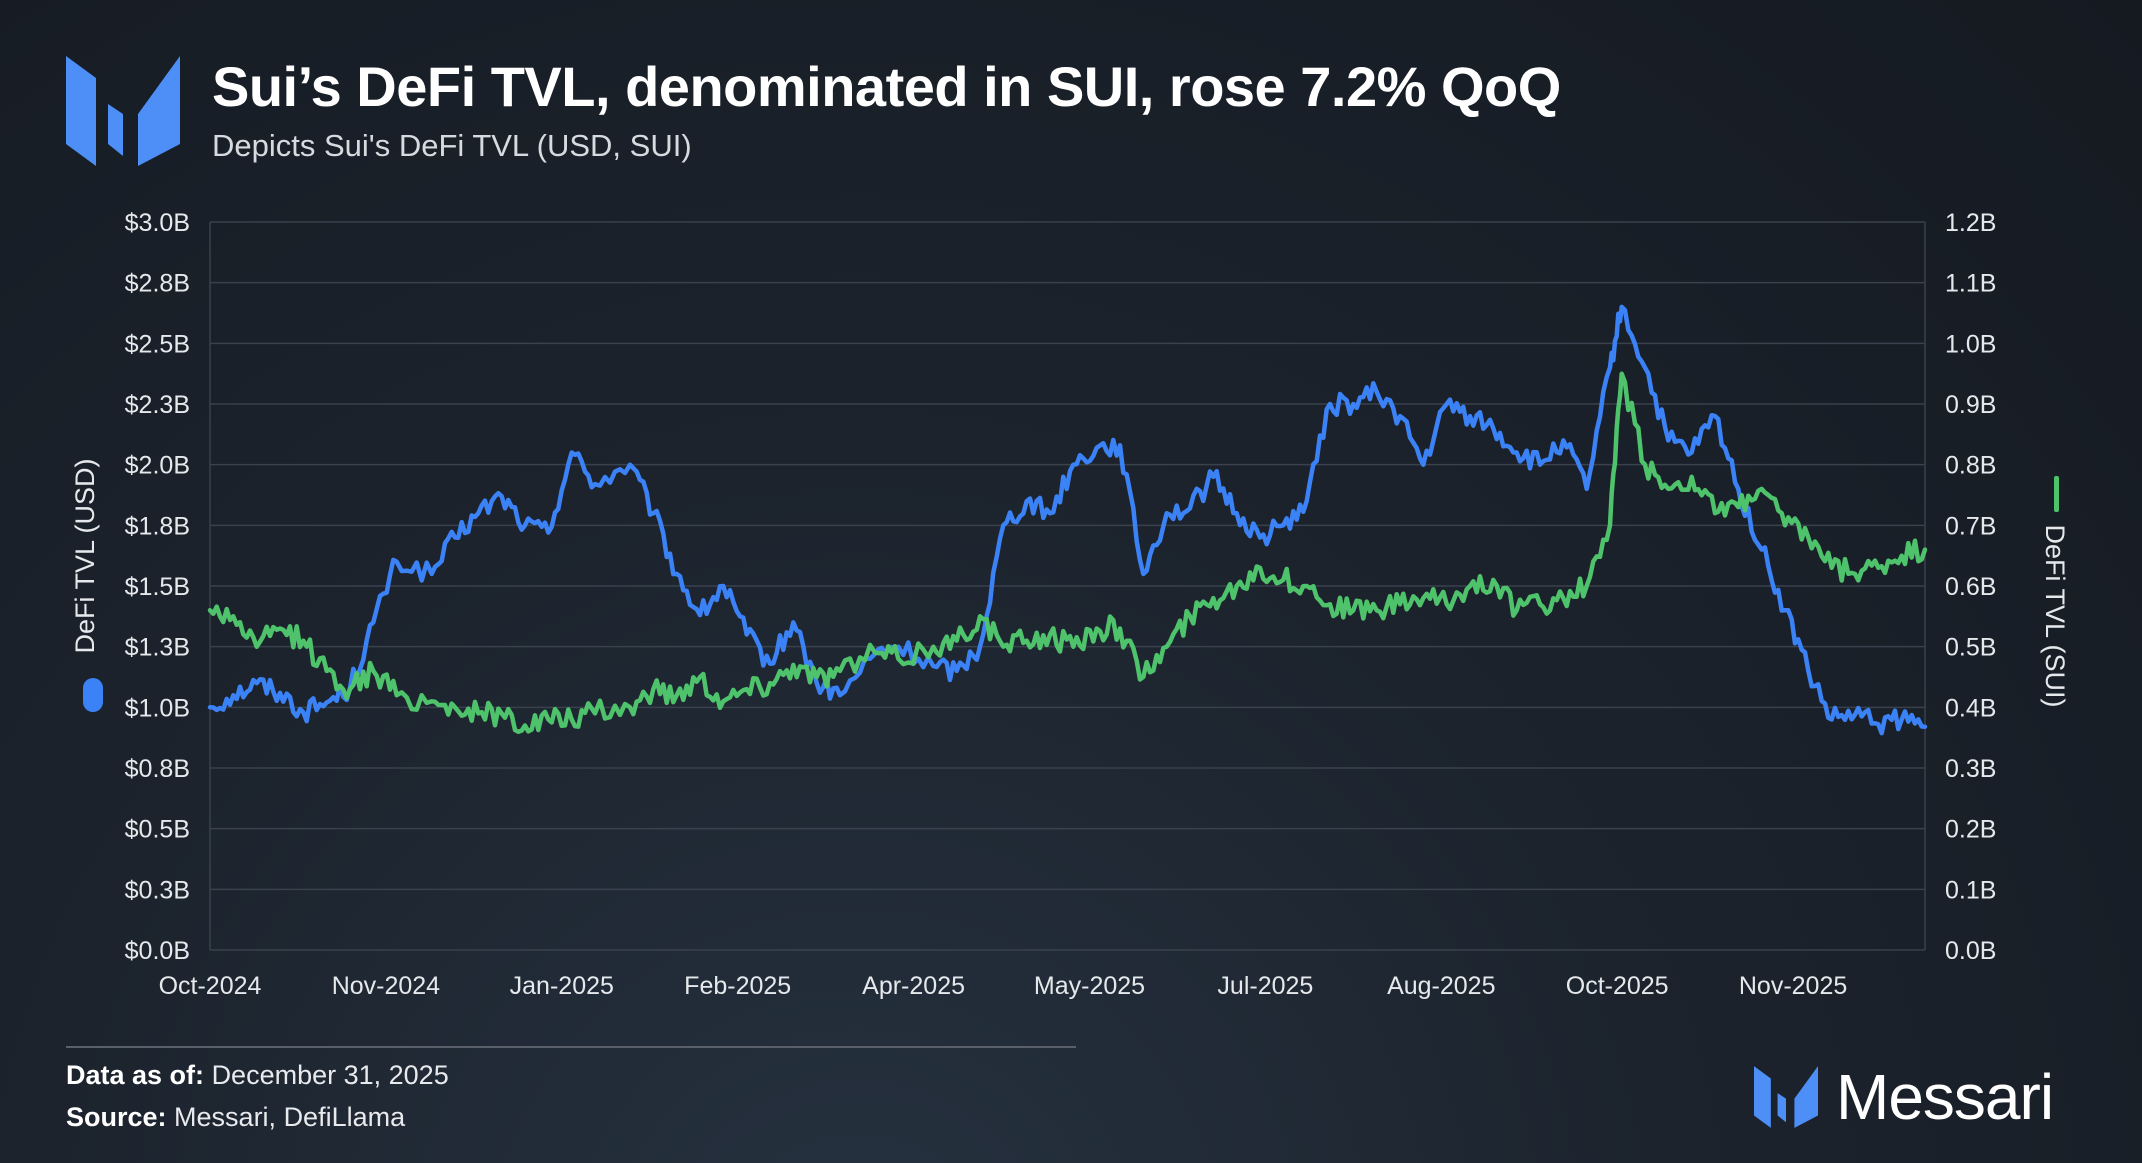  I want to click on y-right-tick-label: 0.7B, so click(1970, 526).